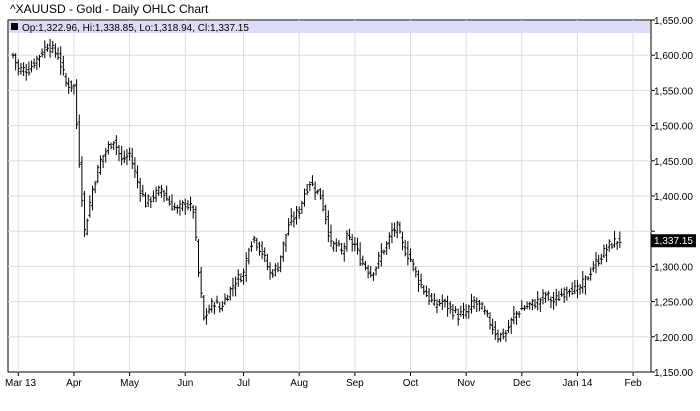 This screenshot has height=411, width=700. What do you see at coordinates (411, 383) in the screenshot?
I see `x-tick-label: Oct` at bounding box center [411, 383].